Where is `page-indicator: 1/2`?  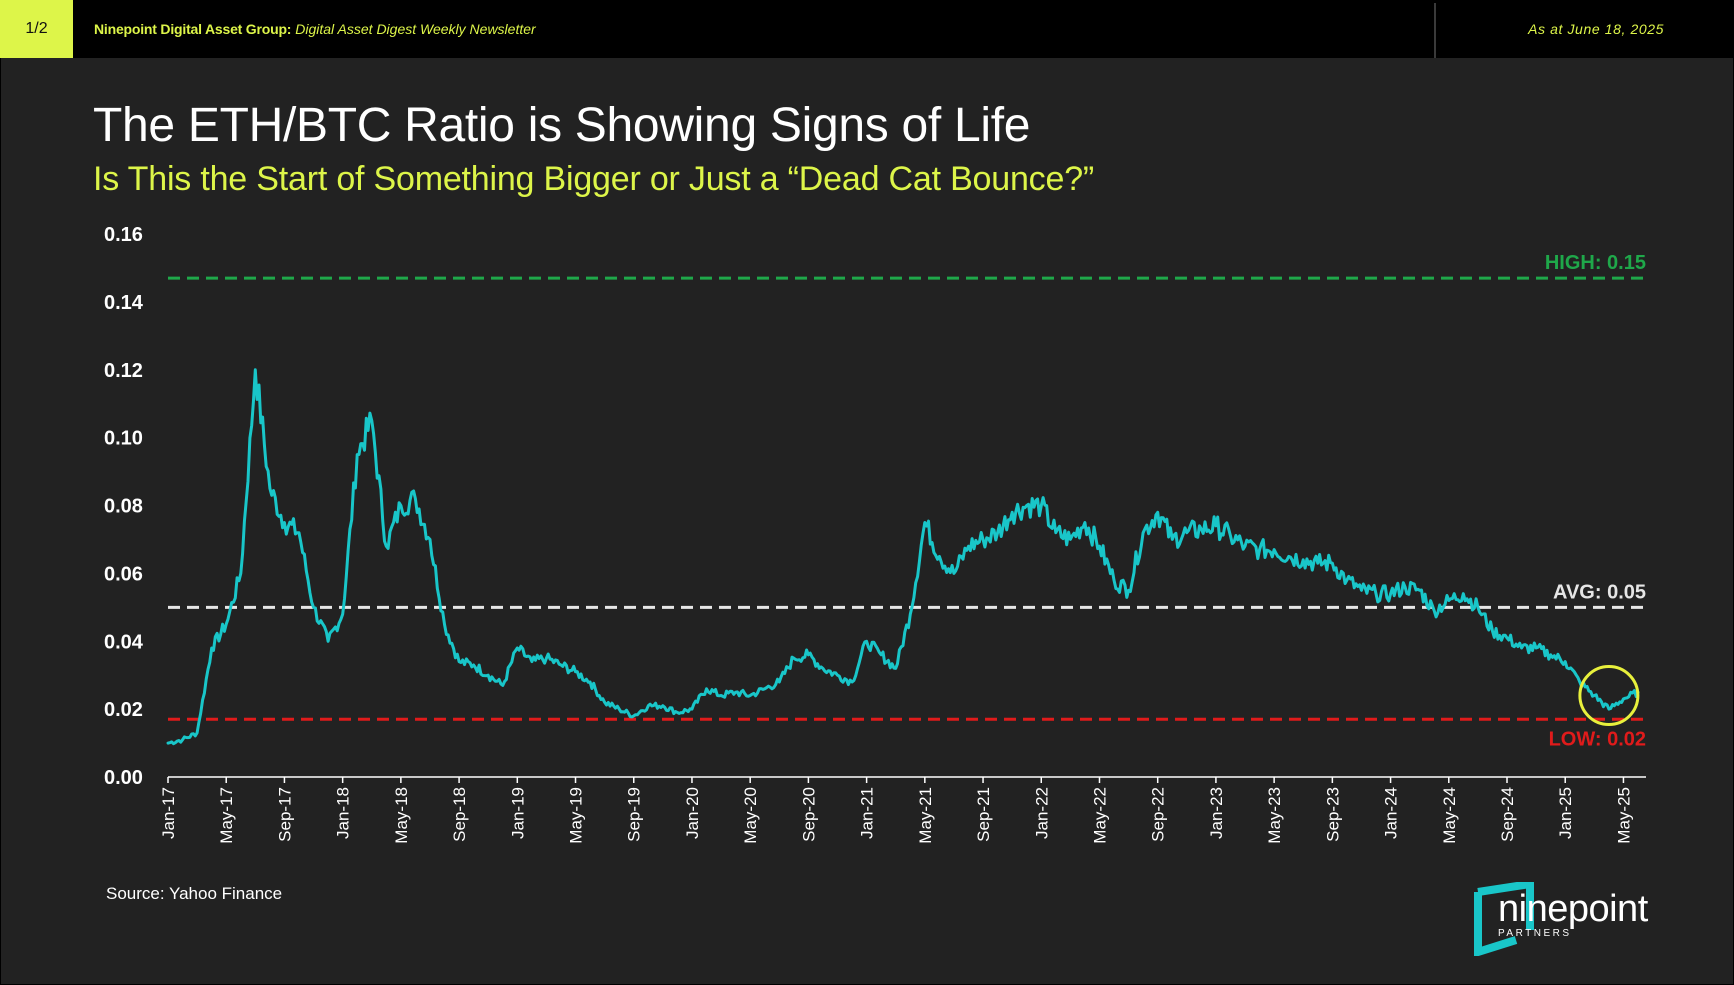 page-indicator: 1/2 is located at coordinates (36, 29).